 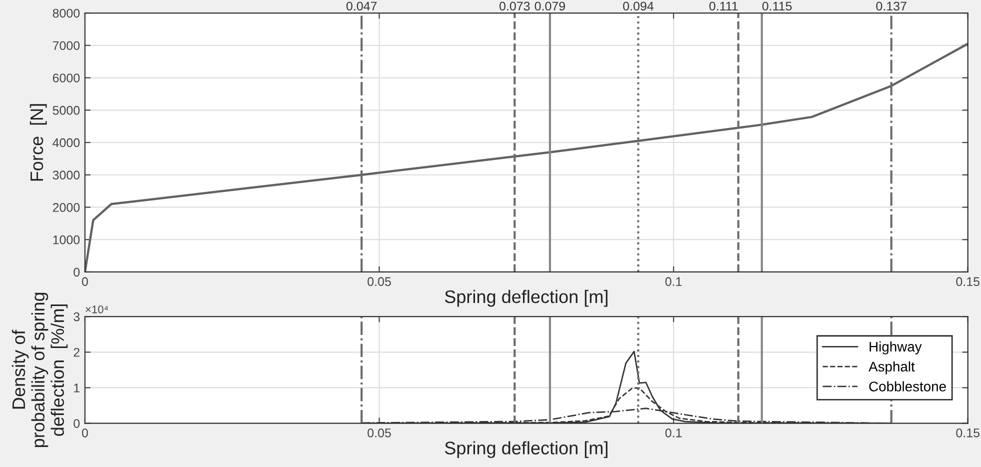 I want to click on y-axis-title: Density of probability of spring deflection [%/m], so click(x=40, y=370).